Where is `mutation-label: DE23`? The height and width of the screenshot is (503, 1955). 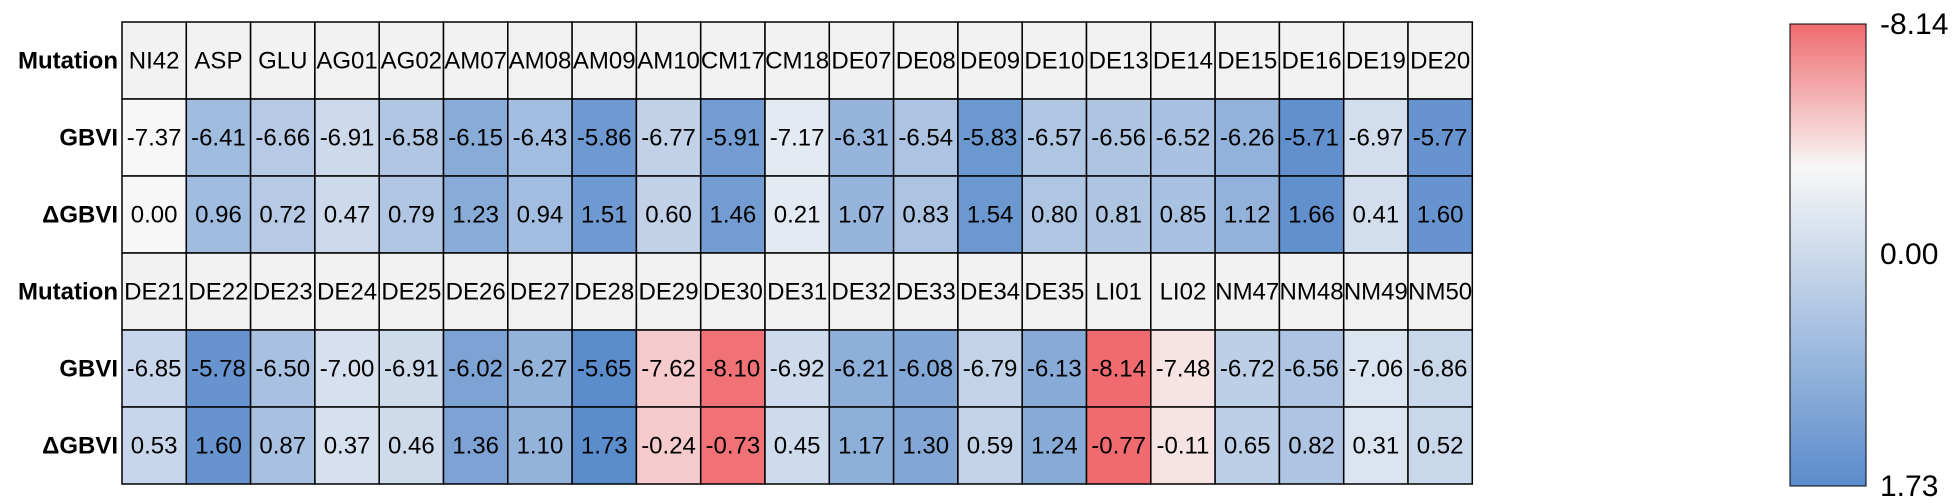
mutation-label: DE23 is located at coordinates (283, 292).